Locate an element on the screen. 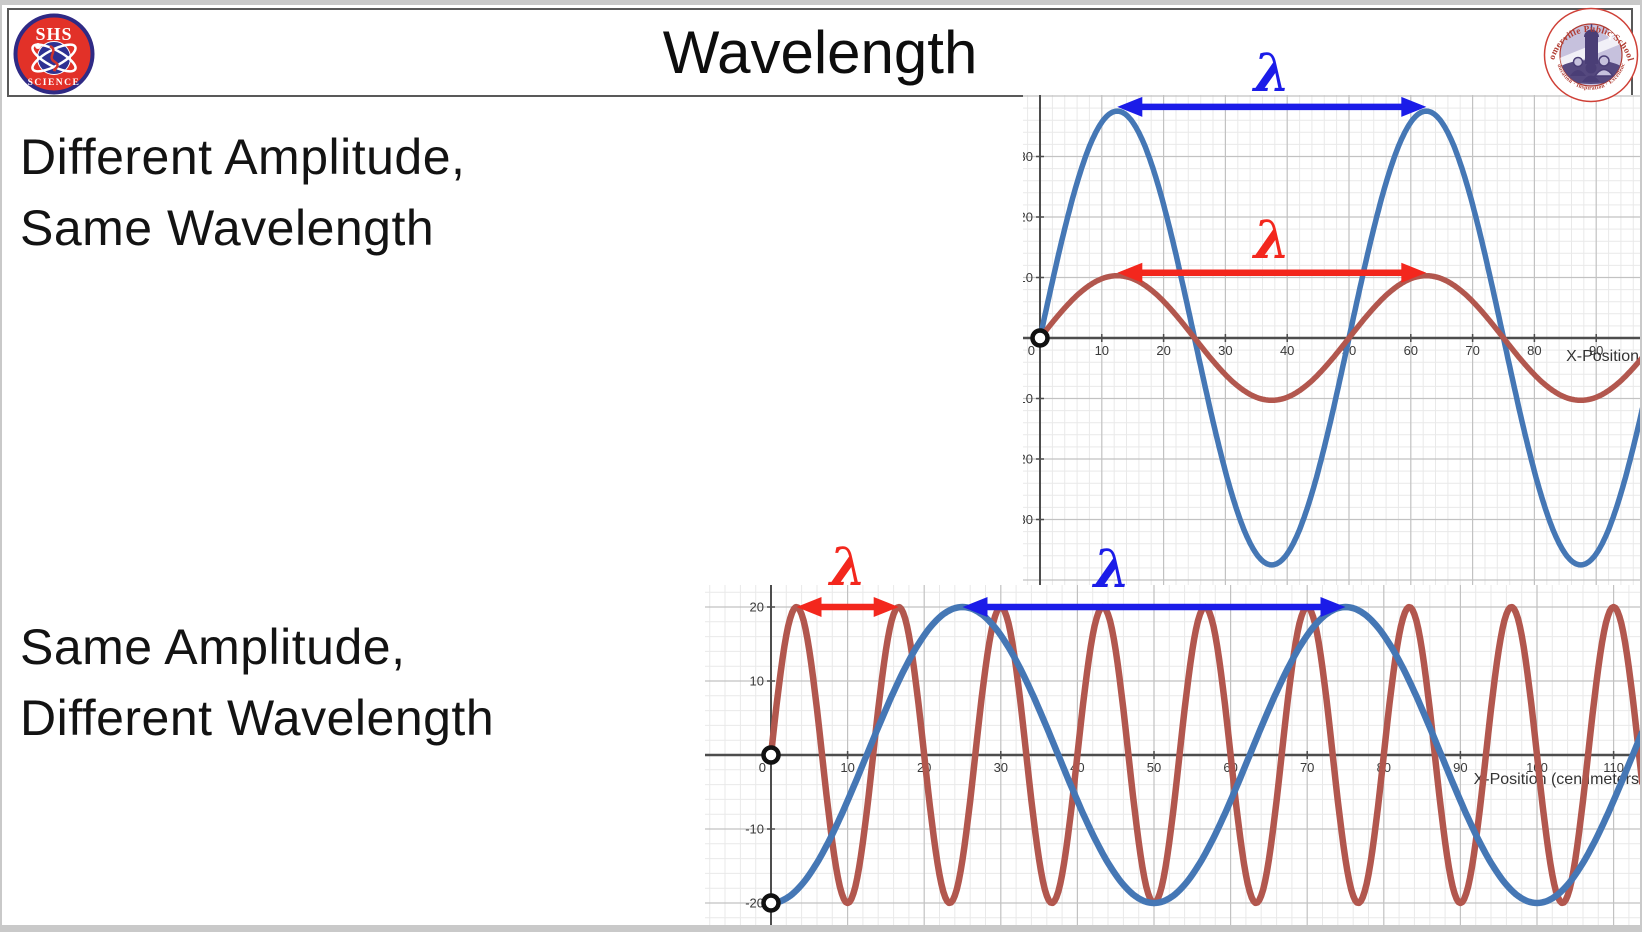 Image resolution: width=1642 pixels, height=932 pixels. tick-label: -20 is located at coordinates (754, 903).